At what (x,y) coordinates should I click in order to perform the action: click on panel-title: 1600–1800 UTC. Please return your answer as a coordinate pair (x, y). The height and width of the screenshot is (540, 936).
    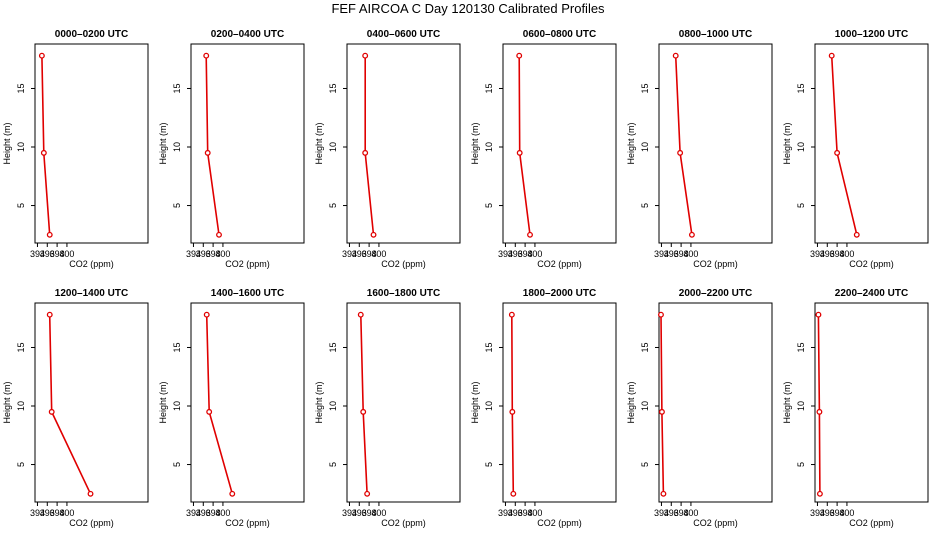
    Looking at the image, I should click on (403, 293).